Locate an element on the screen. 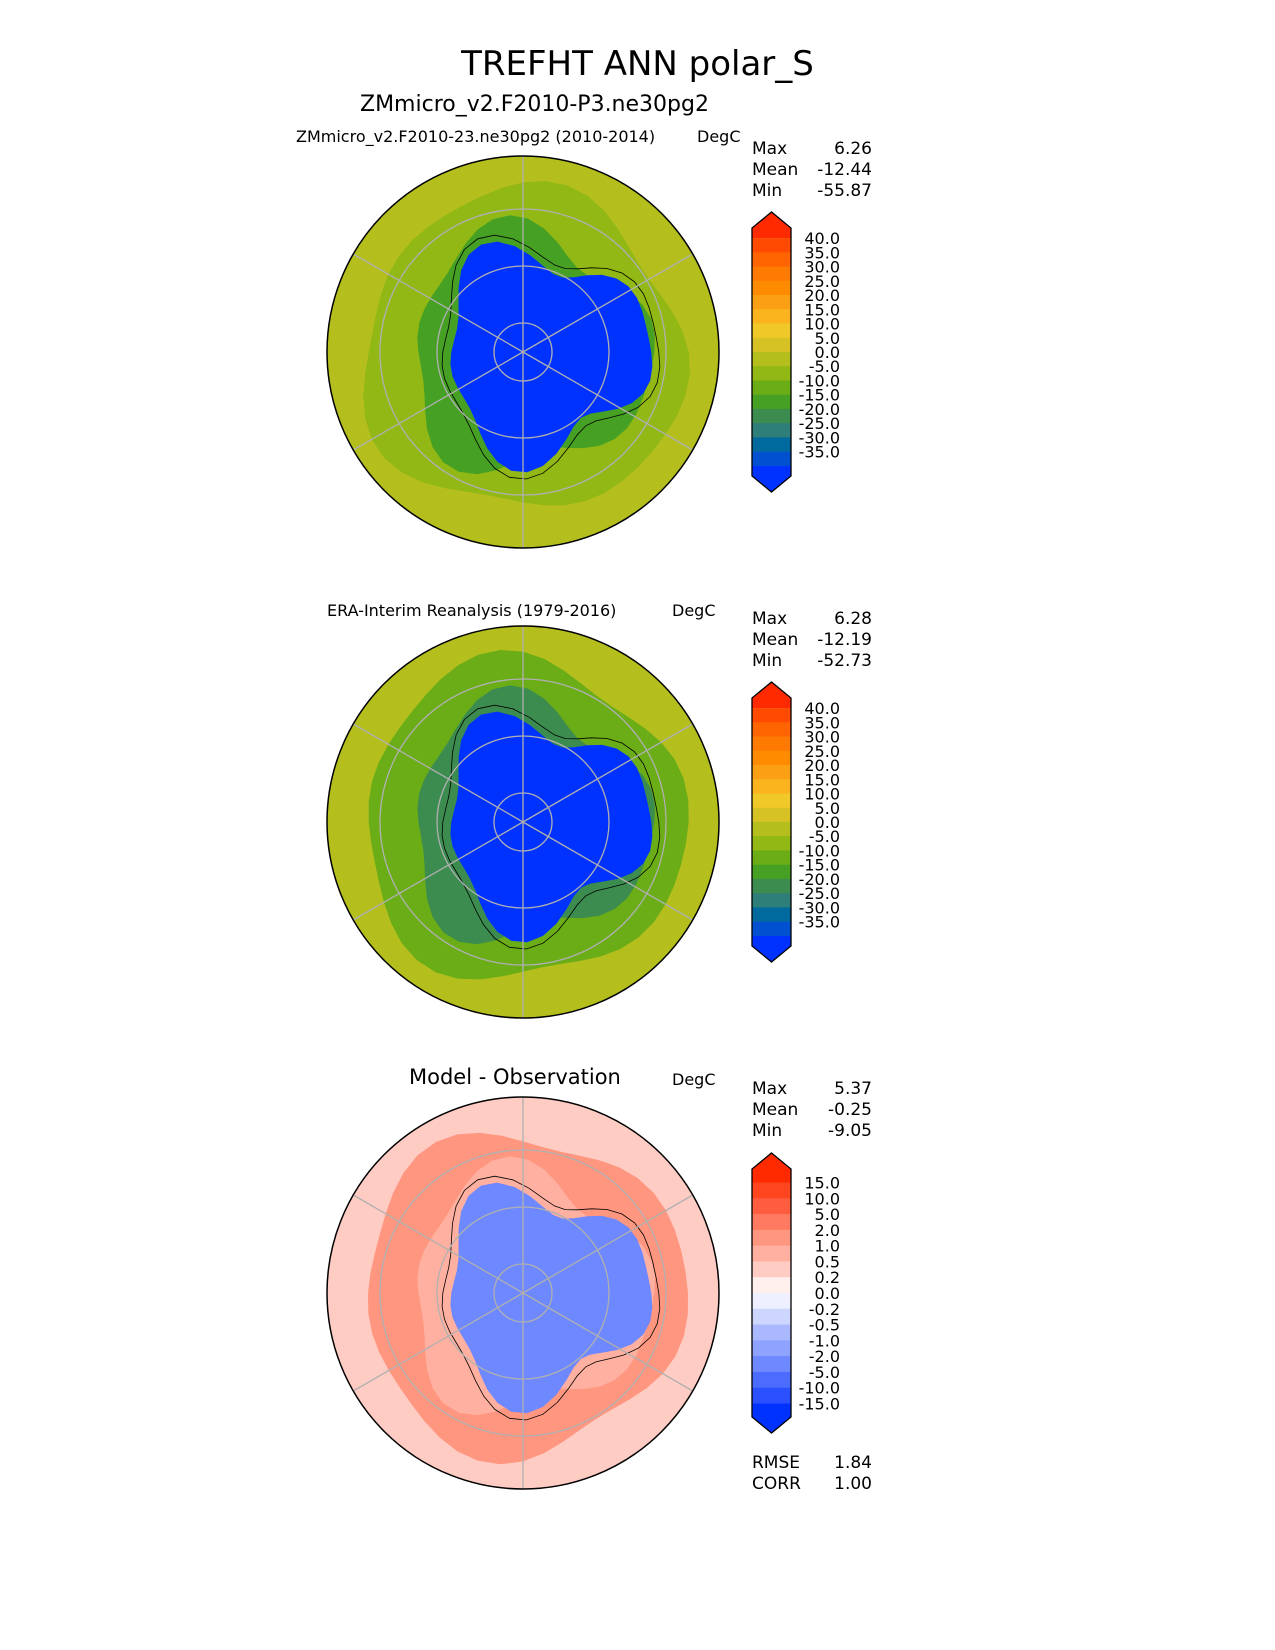  colorbar-tick-label: -20.0 is located at coordinates (819, 409).